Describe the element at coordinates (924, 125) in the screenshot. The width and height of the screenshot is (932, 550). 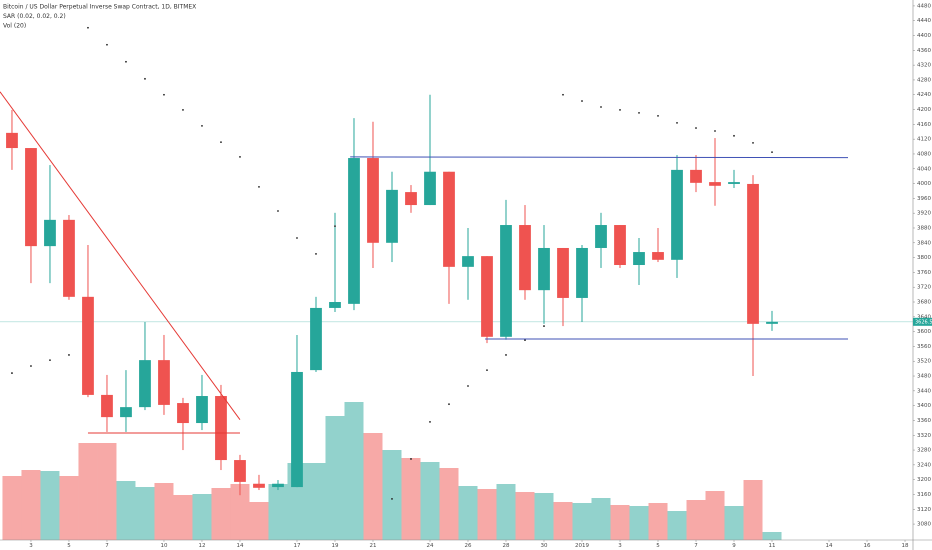
I see `y-tick-label: 4160` at that location.